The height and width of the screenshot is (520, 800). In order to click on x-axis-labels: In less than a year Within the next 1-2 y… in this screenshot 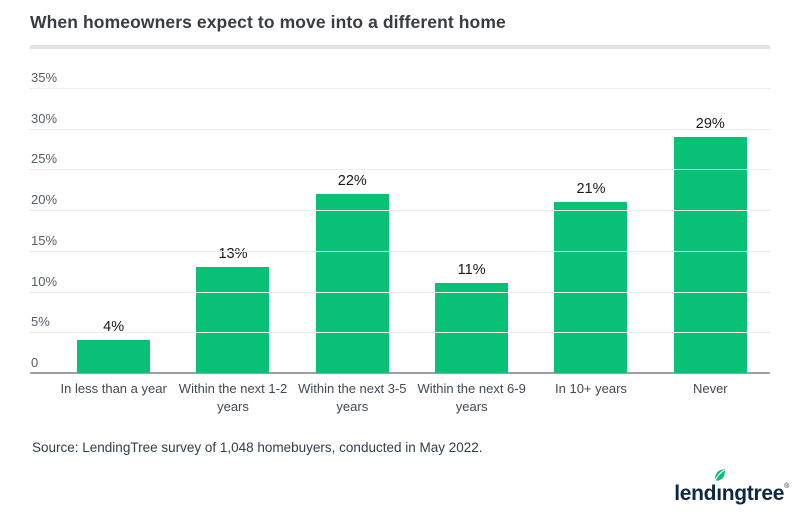, I will do `click(412, 397)`.